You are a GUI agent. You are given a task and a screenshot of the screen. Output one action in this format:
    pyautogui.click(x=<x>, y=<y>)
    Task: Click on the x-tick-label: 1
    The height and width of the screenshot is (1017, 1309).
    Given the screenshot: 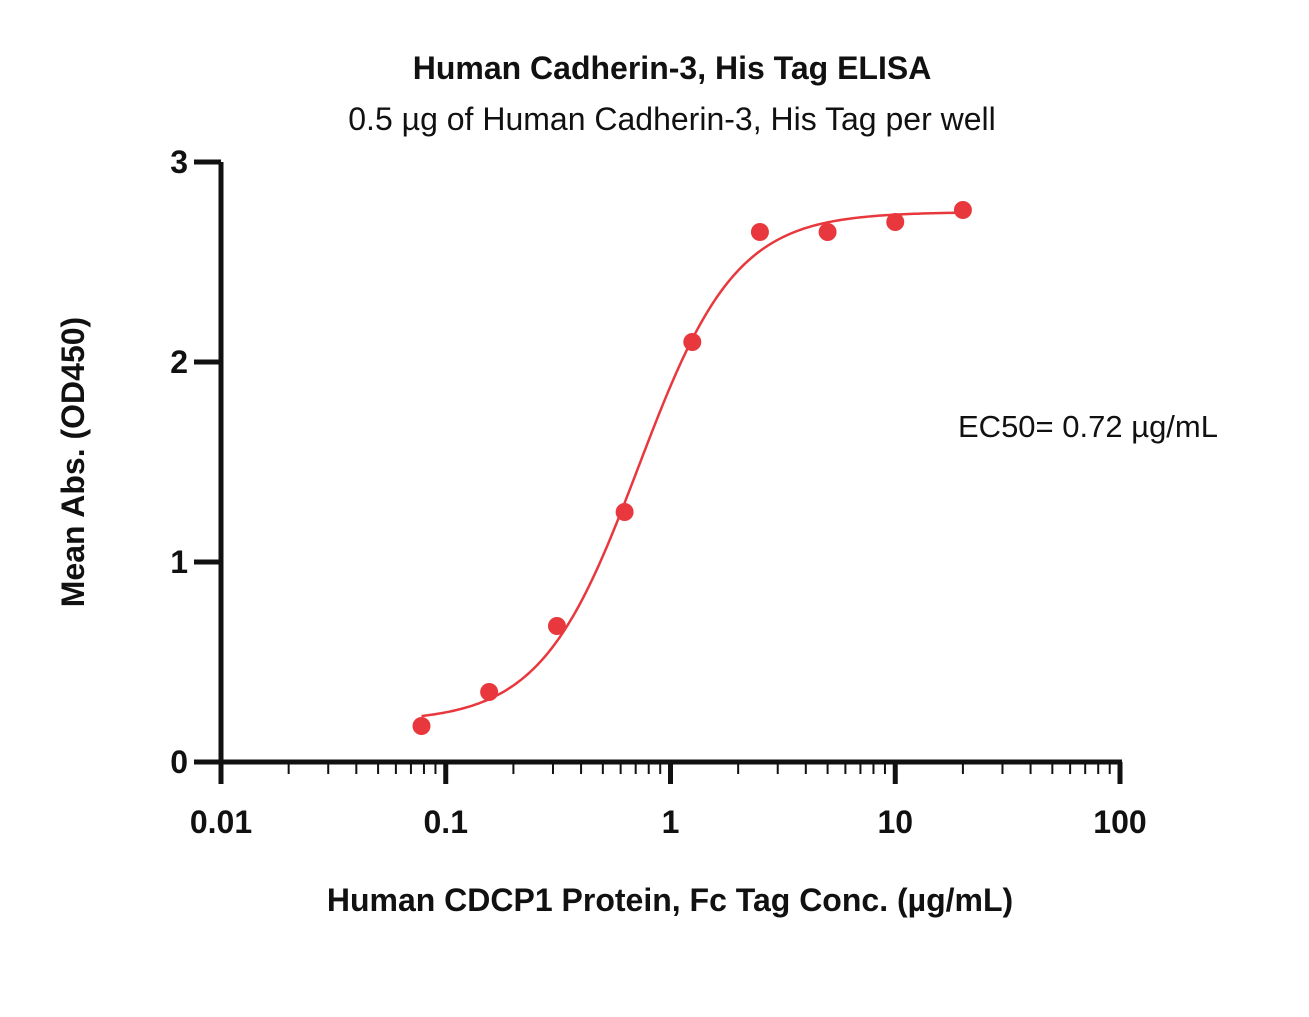 What is the action you would take?
    pyautogui.click(x=671, y=822)
    